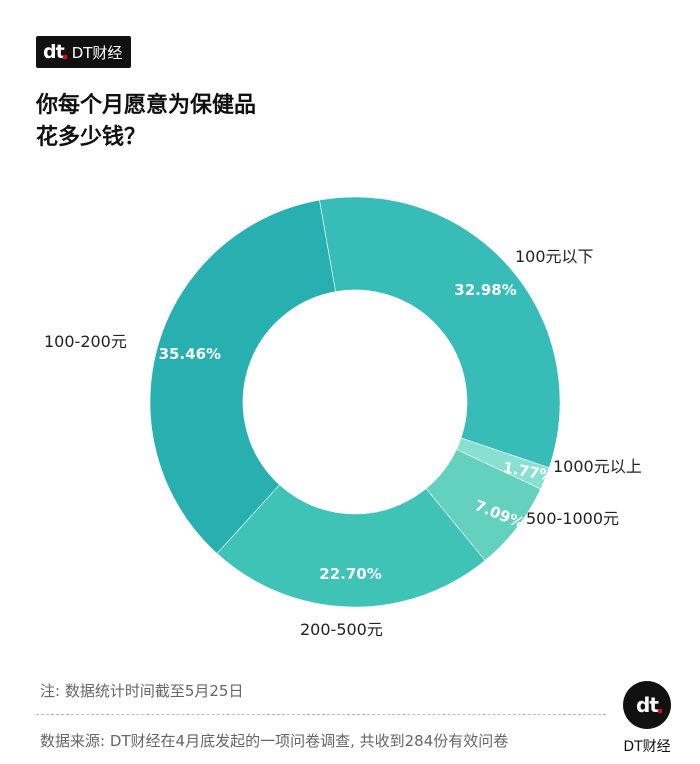 The image size is (700, 764). Describe the element at coordinates (91, 137) in the screenshot. I see `chart-title-line-2: 花多少钱？` at that location.